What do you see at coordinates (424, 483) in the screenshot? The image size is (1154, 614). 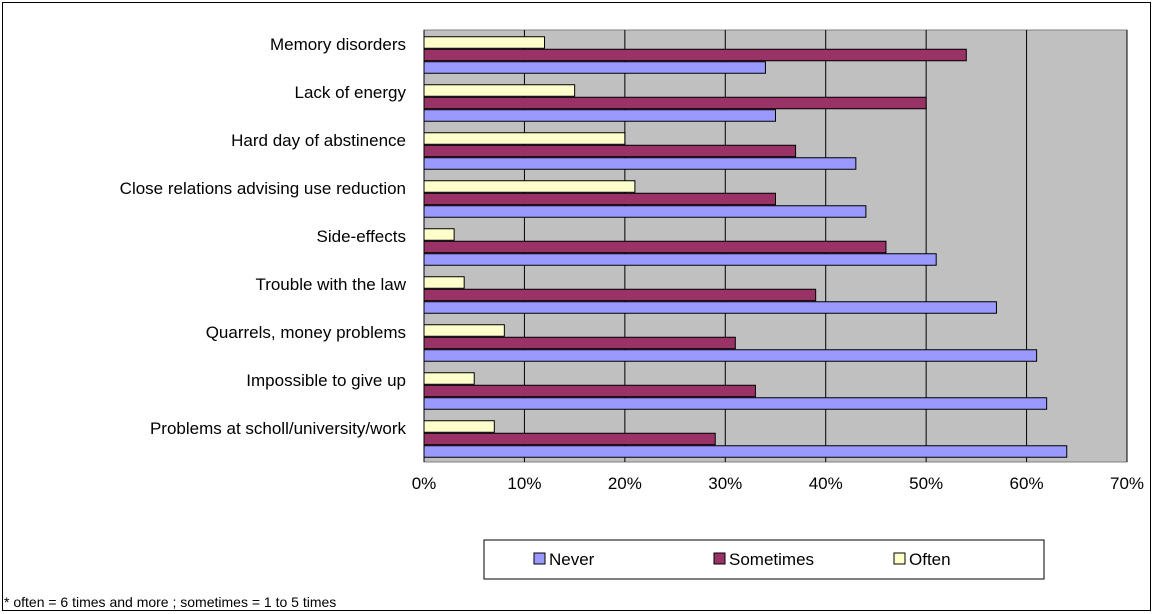 I see `x-tick-label: 0%` at bounding box center [424, 483].